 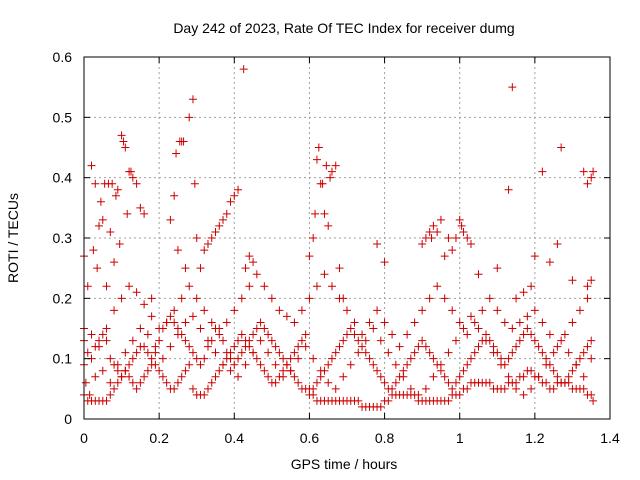 I want to click on y-tick-label: 0.2, so click(x=63, y=298).